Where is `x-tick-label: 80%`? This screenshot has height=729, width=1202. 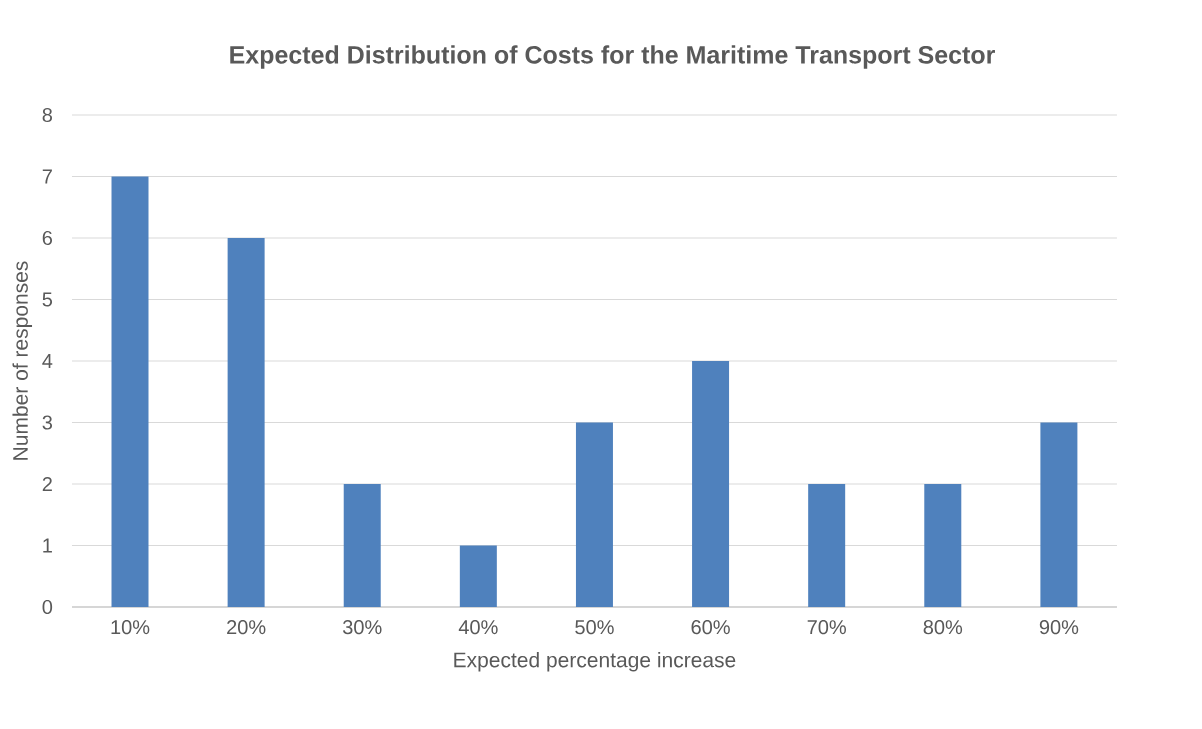 x-tick-label: 80% is located at coordinates (943, 627).